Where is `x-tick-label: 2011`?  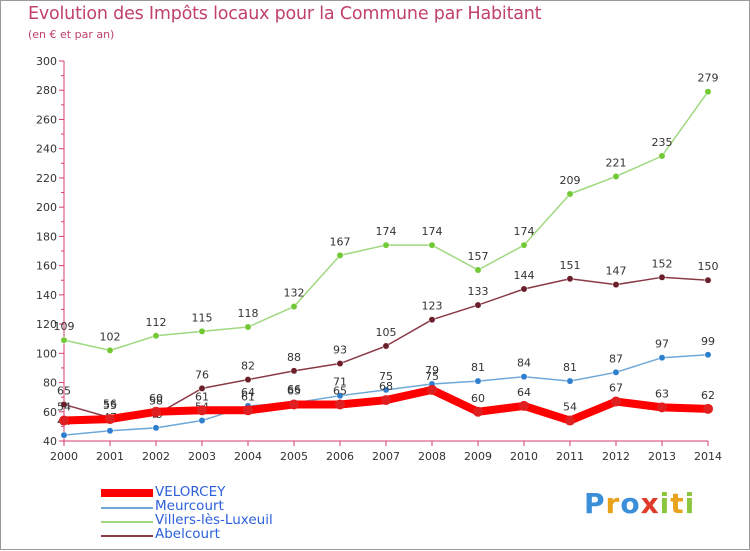 x-tick-label: 2011 is located at coordinates (570, 456).